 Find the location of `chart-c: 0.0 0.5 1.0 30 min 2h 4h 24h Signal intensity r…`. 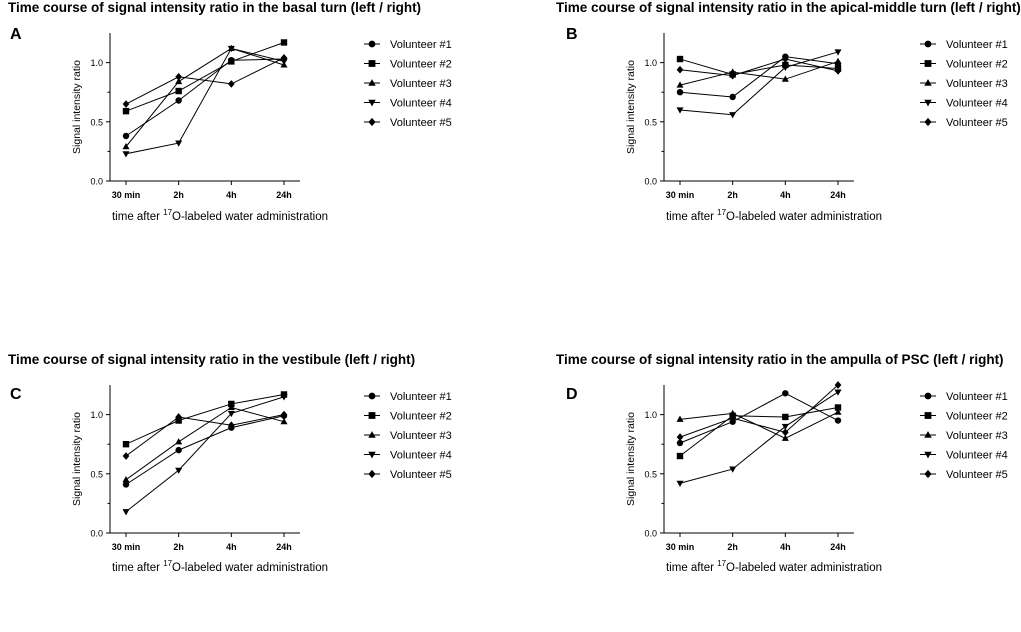

chart-c: 0.0 0.5 1.0 30 min 2h 4h 24h Signal intensity r… is located at coordinates (261, 479).